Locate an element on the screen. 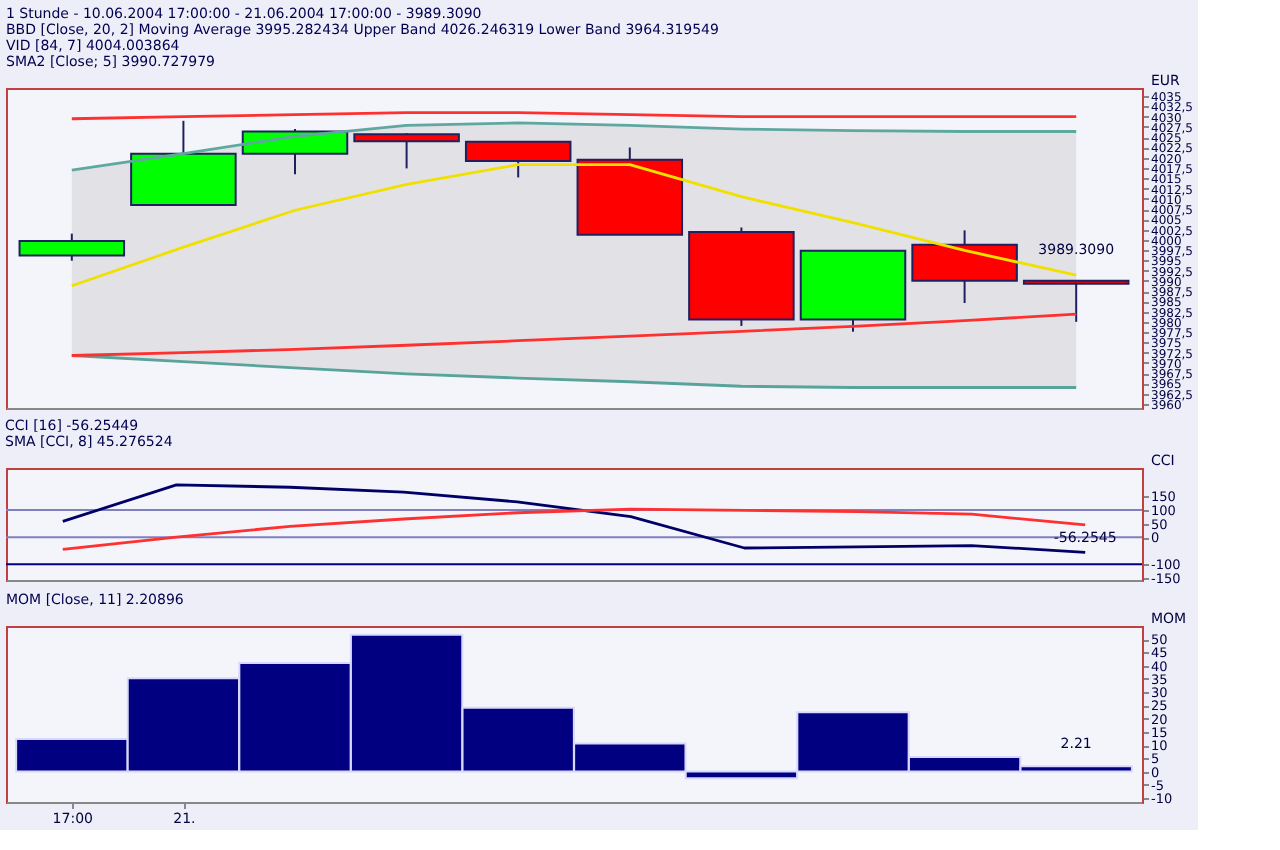  candlestick is located at coordinates (1076, 301).